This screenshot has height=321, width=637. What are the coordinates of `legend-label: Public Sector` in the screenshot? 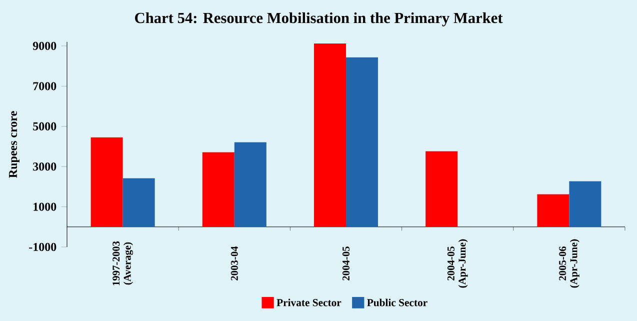 It's located at (397, 302).